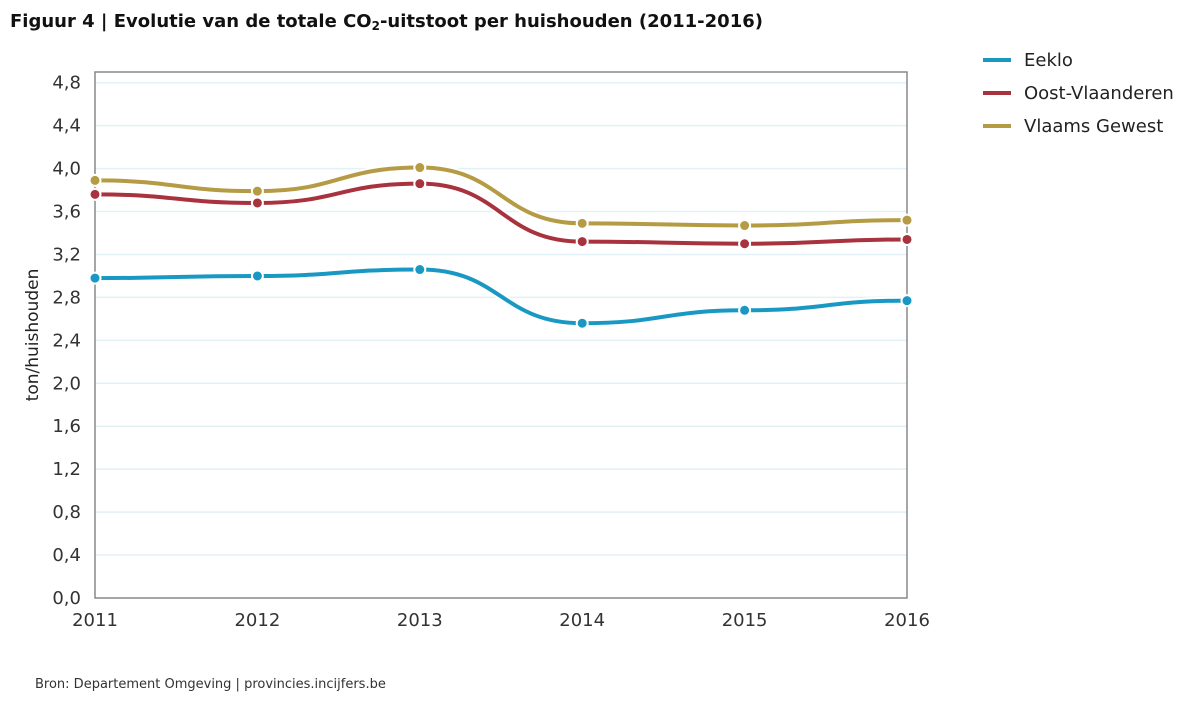 This screenshot has width=1200, height=709. I want to click on y-tick-label: 2,4, so click(66, 340).